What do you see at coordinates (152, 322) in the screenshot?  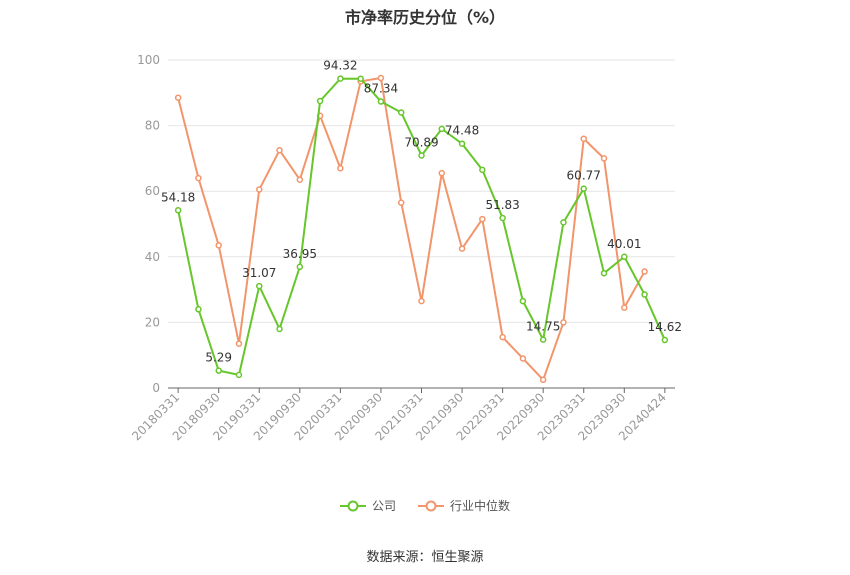 I see `y-tick-label: 20` at bounding box center [152, 322].